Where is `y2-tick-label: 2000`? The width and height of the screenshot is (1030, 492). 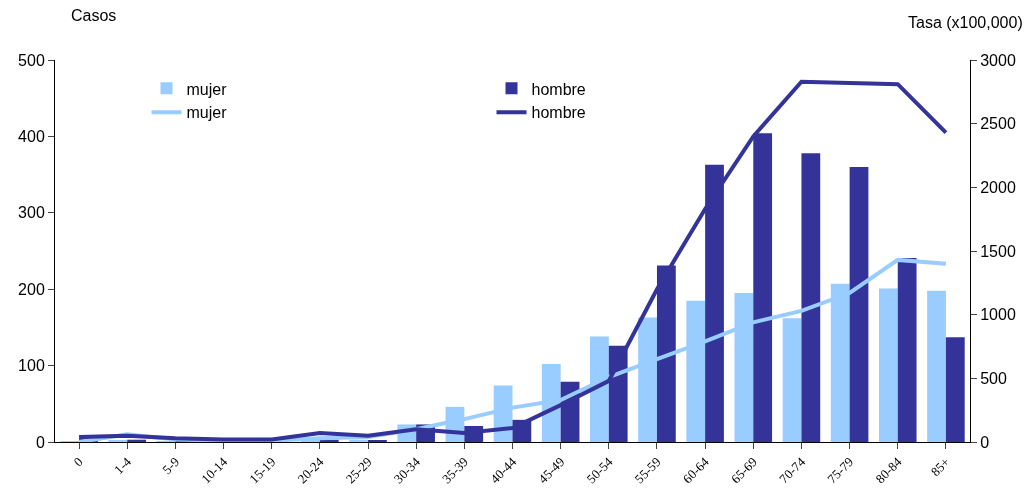
y2-tick-label: 2000 is located at coordinates (998, 187).